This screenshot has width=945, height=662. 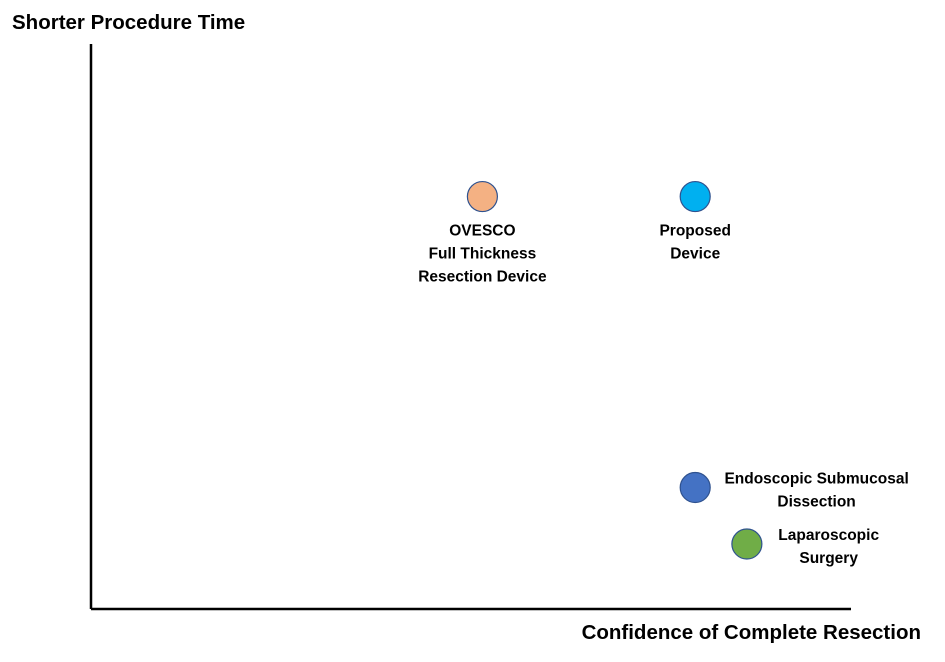 What do you see at coordinates (828, 535) in the screenshot?
I see `data-point-label-line: Laparoscopic` at bounding box center [828, 535].